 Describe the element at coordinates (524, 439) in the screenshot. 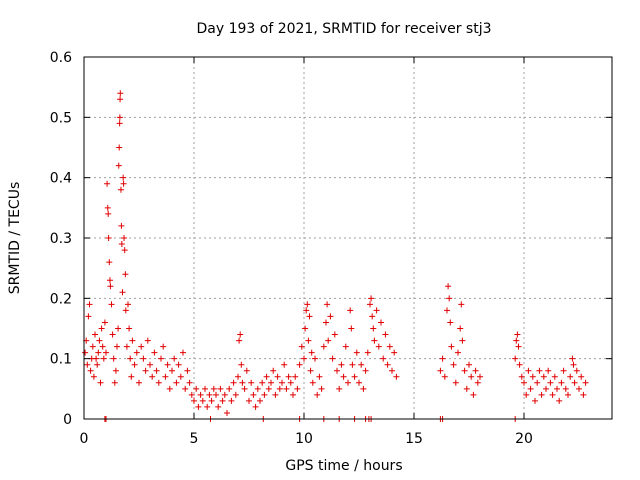

I see `x-tick-label: 20` at that location.